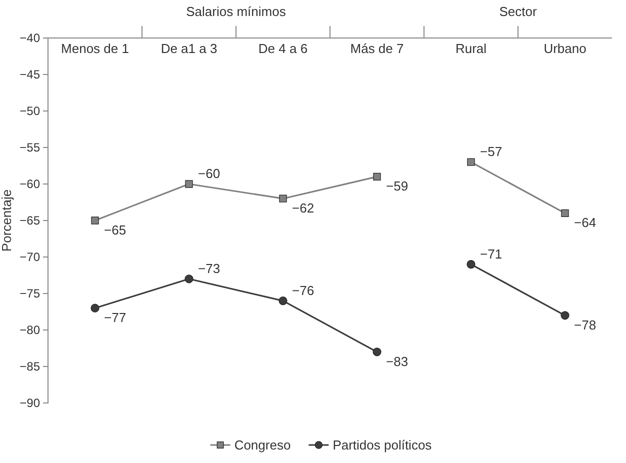 The width and height of the screenshot is (626, 463). What do you see at coordinates (95, 48) in the screenshot?
I see `x-tick-label: Menos de 1` at bounding box center [95, 48].